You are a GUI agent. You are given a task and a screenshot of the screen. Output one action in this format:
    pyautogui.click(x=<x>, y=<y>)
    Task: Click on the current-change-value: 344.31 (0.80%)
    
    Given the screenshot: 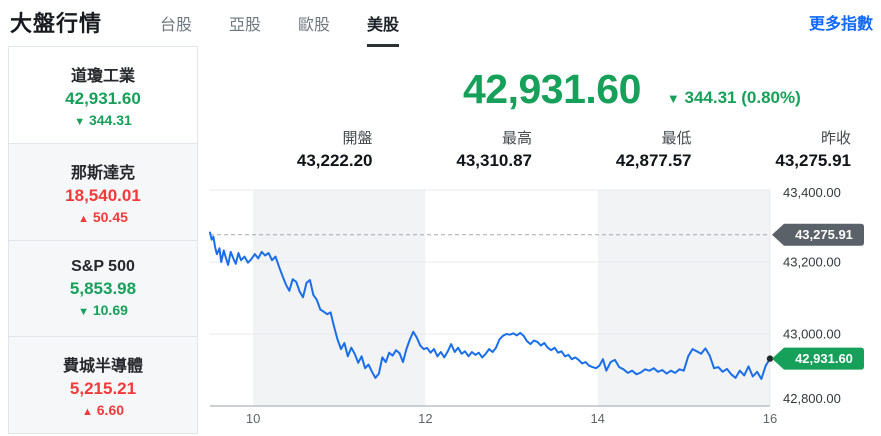 What is the action you would take?
    pyautogui.click(x=742, y=97)
    